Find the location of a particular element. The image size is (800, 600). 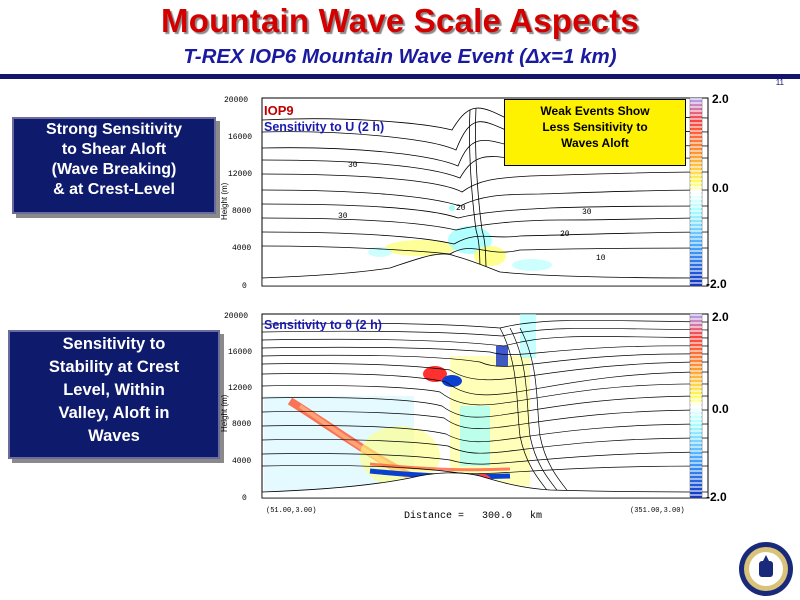

u-y-tick: 0 is located at coordinates (244, 286).